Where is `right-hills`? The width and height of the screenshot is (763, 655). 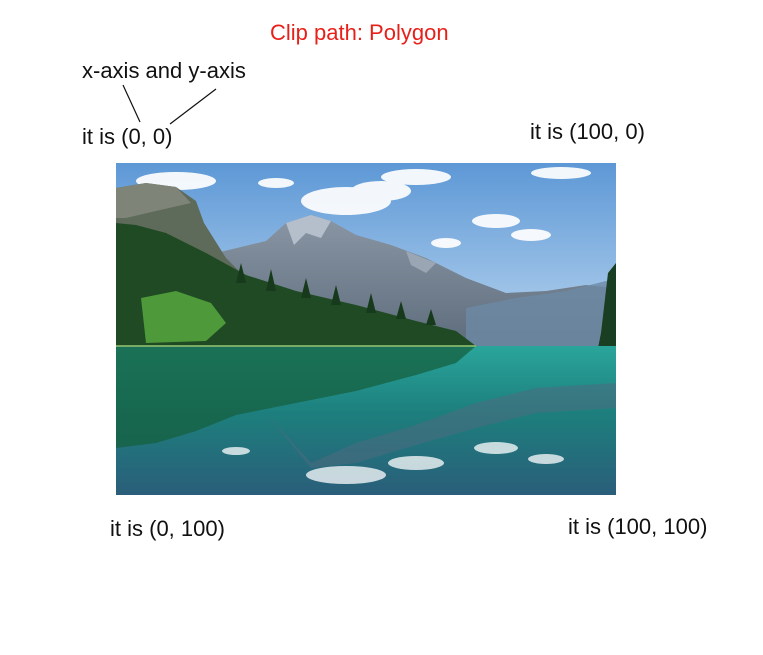 right-hills is located at coordinates (541, 314).